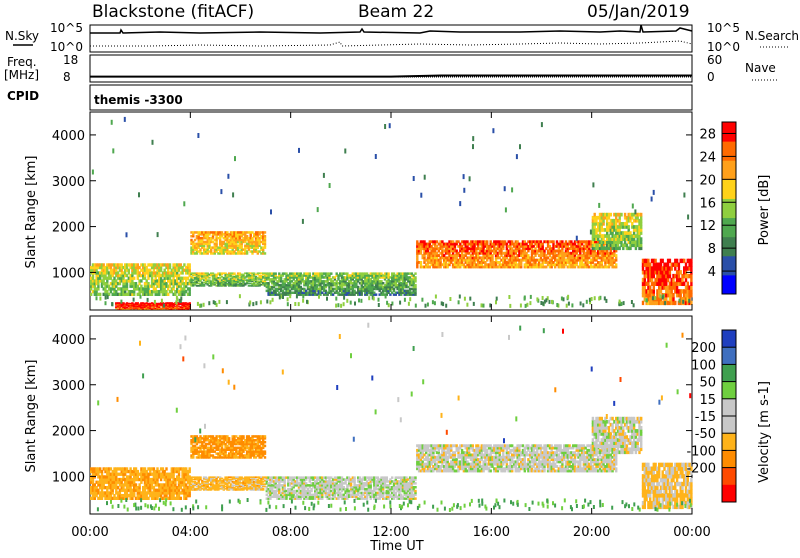 Image resolution: width=800 pixels, height=558 pixels. I want to click on noise-right-bottom-tick: 10^0, so click(723, 47).